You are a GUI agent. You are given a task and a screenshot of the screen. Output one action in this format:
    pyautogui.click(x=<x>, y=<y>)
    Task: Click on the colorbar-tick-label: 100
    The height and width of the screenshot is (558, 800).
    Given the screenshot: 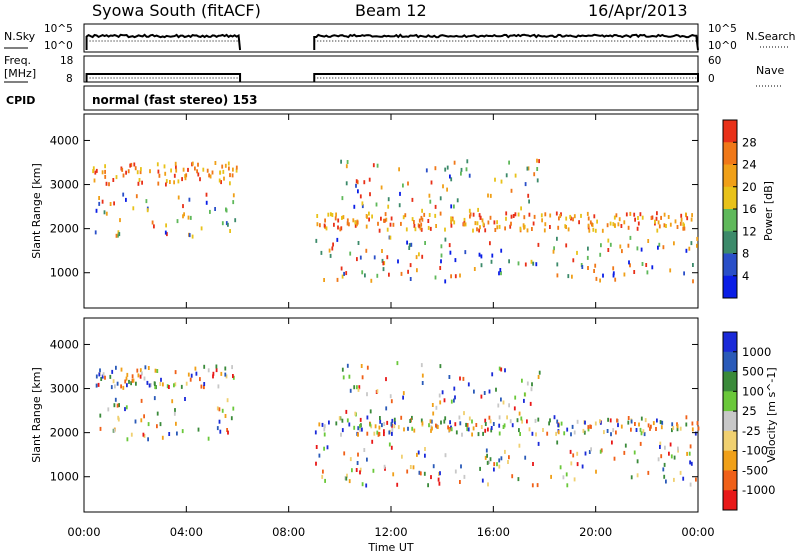 What is the action you would take?
    pyautogui.click(x=753, y=391)
    